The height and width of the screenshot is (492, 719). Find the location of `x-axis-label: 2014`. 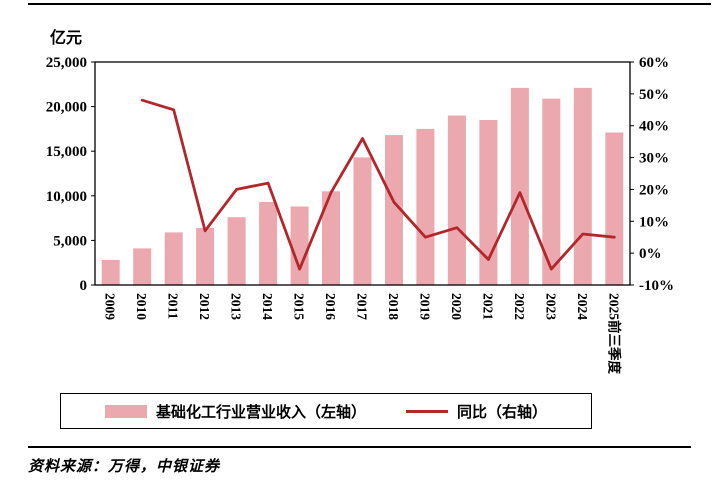

x-axis-label: 2014 is located at coordinates (267, 306).